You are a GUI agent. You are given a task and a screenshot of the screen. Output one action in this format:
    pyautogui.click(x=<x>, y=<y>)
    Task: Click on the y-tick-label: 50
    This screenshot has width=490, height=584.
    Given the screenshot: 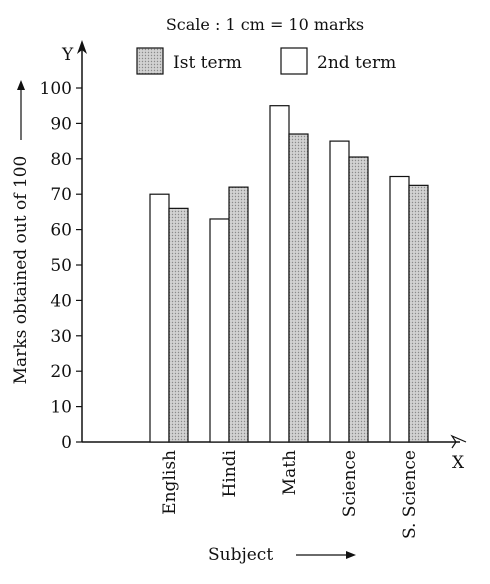 What is the action you would take?
    pyautogui.click(x=61, y=266)
    